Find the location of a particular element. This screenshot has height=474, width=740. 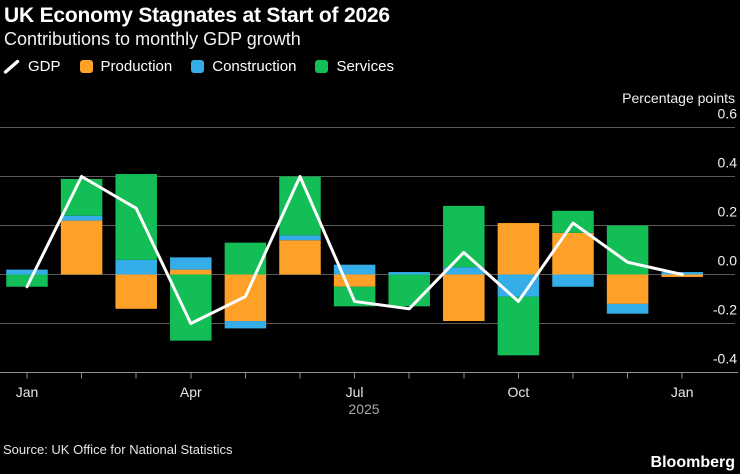

month-label-jul-6: Jul is located at coordinates (355, 392).